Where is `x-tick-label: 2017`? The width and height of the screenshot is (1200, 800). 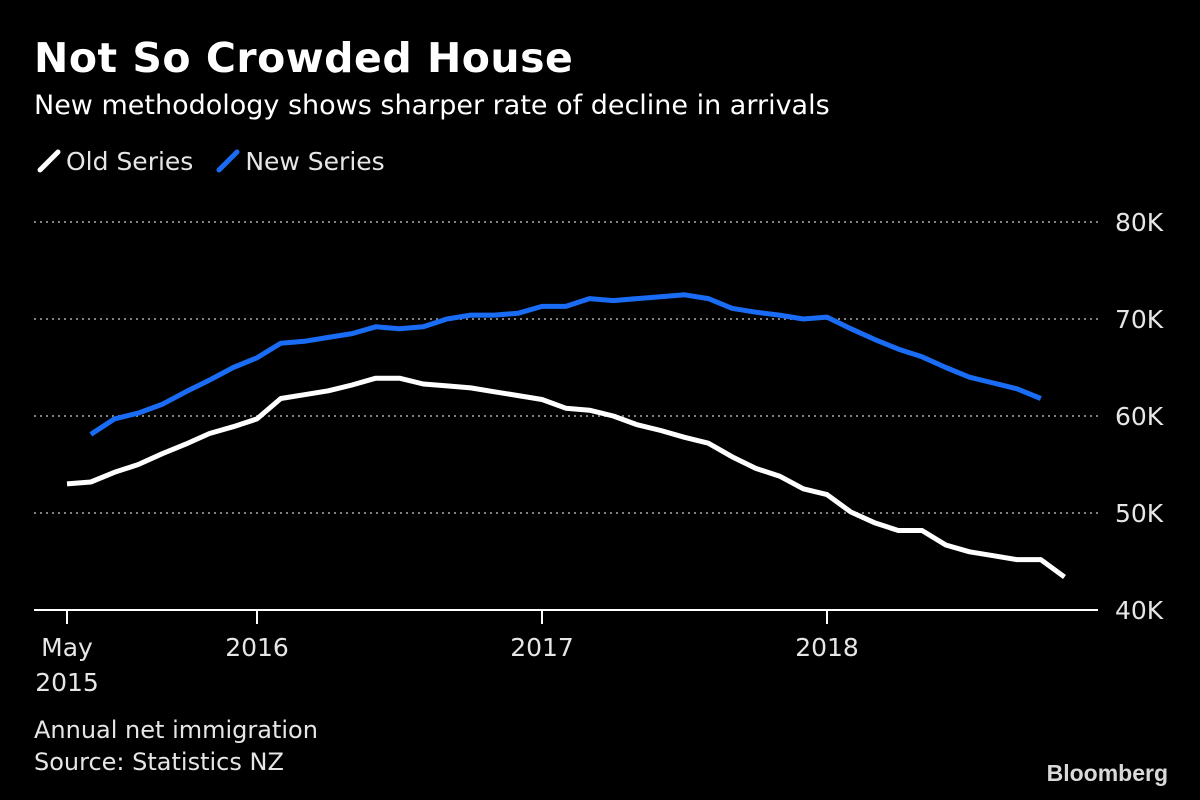
x-tick-label: 2017 is located at coordinates (542, 647).